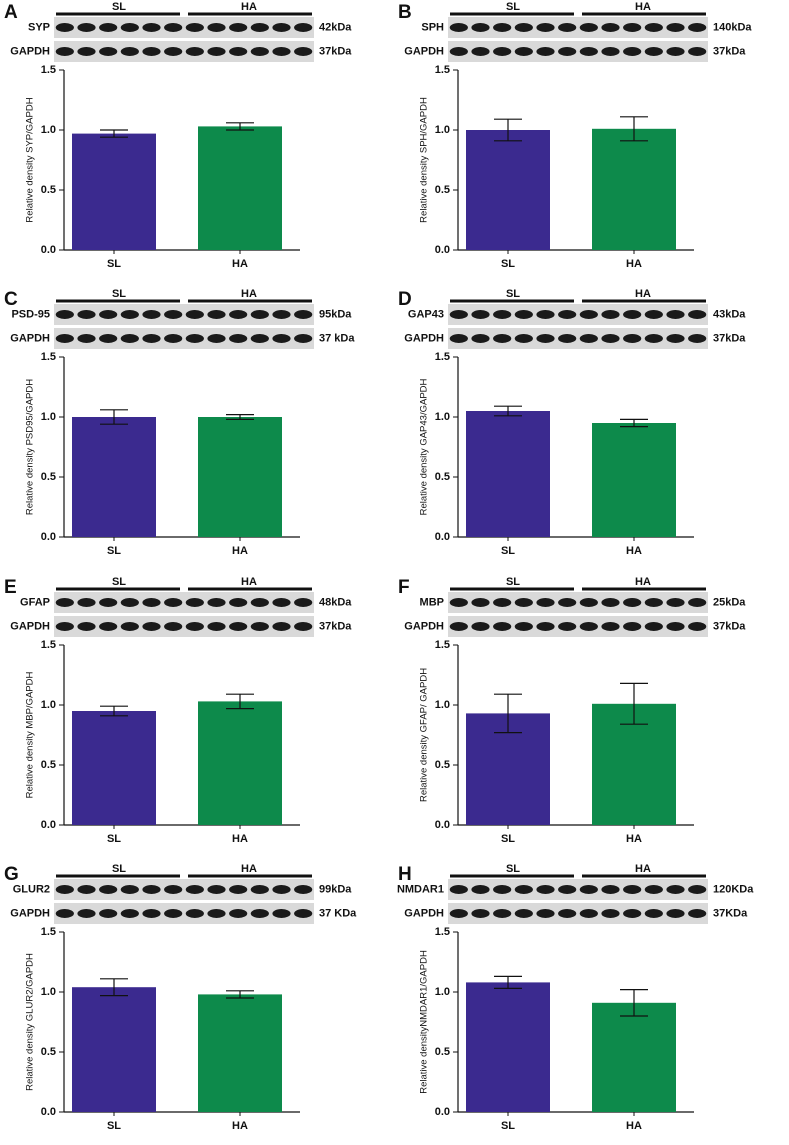 This screenshot has width=789, height=1145. I want to click on blot-name: PSD-95, so click(30, 314).